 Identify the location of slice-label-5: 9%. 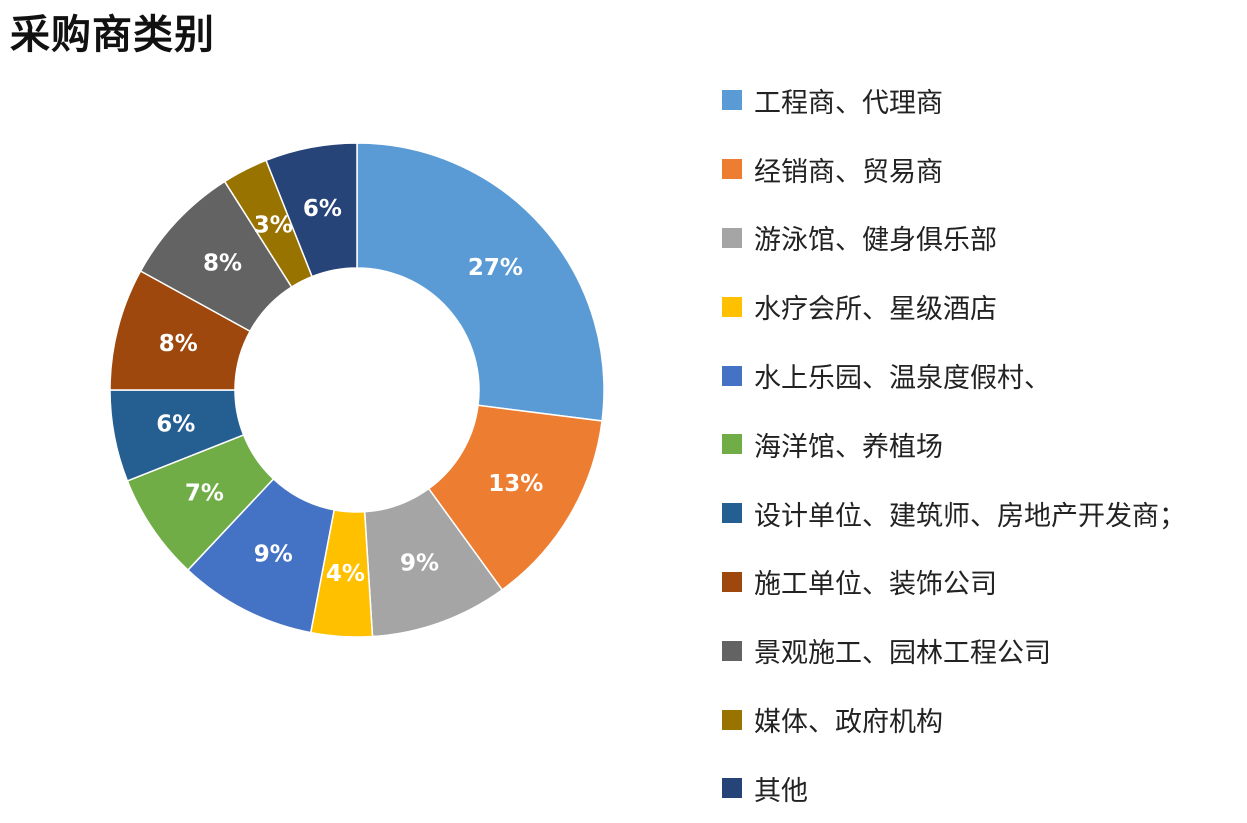
(273, 554).